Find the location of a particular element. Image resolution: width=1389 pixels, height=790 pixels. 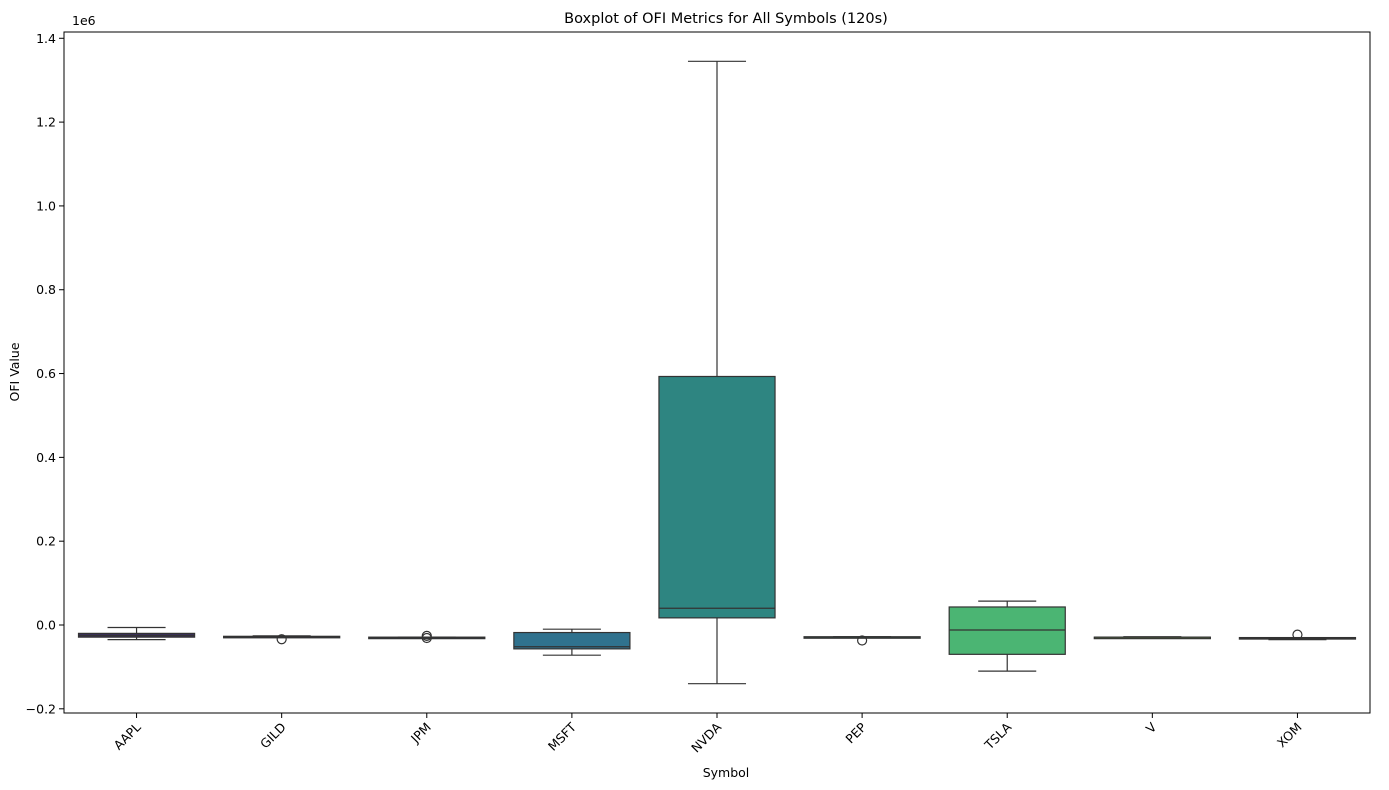

y-axis-ticks: −0.2 0.0 0.2 0.4 0.6 0.8 1.0 1.2 1.4 is located at coordinates (45, 373).